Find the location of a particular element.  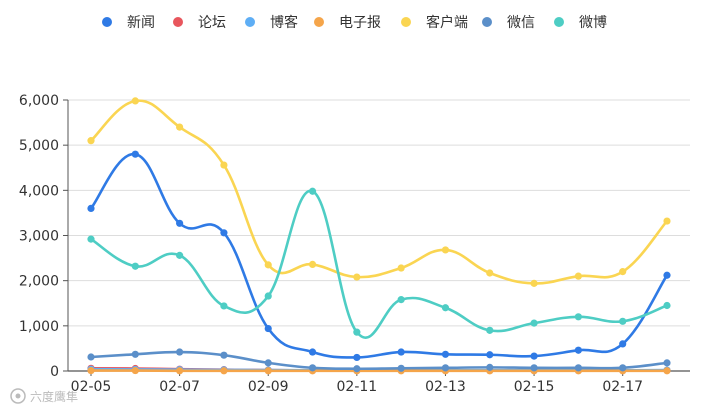

x-tick-label: 02-07 is located at coordinates (179, 387).